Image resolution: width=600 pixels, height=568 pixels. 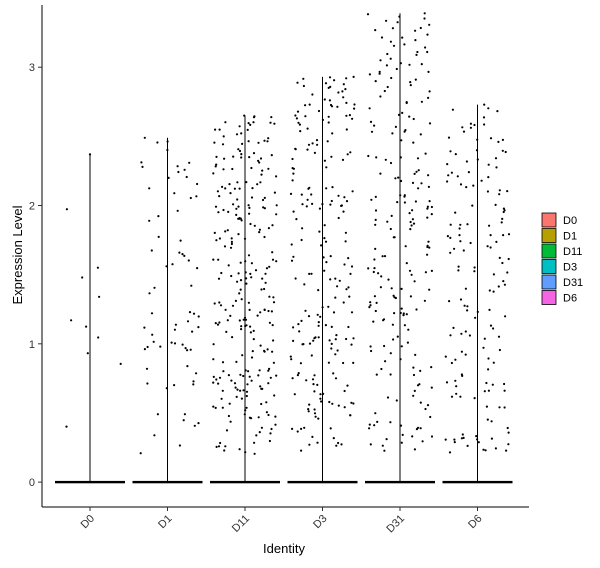 What do you see at coordinates (165, 522) in the screenshot?
I see `x-tick-label: D1` at bounding box center [165, 522].